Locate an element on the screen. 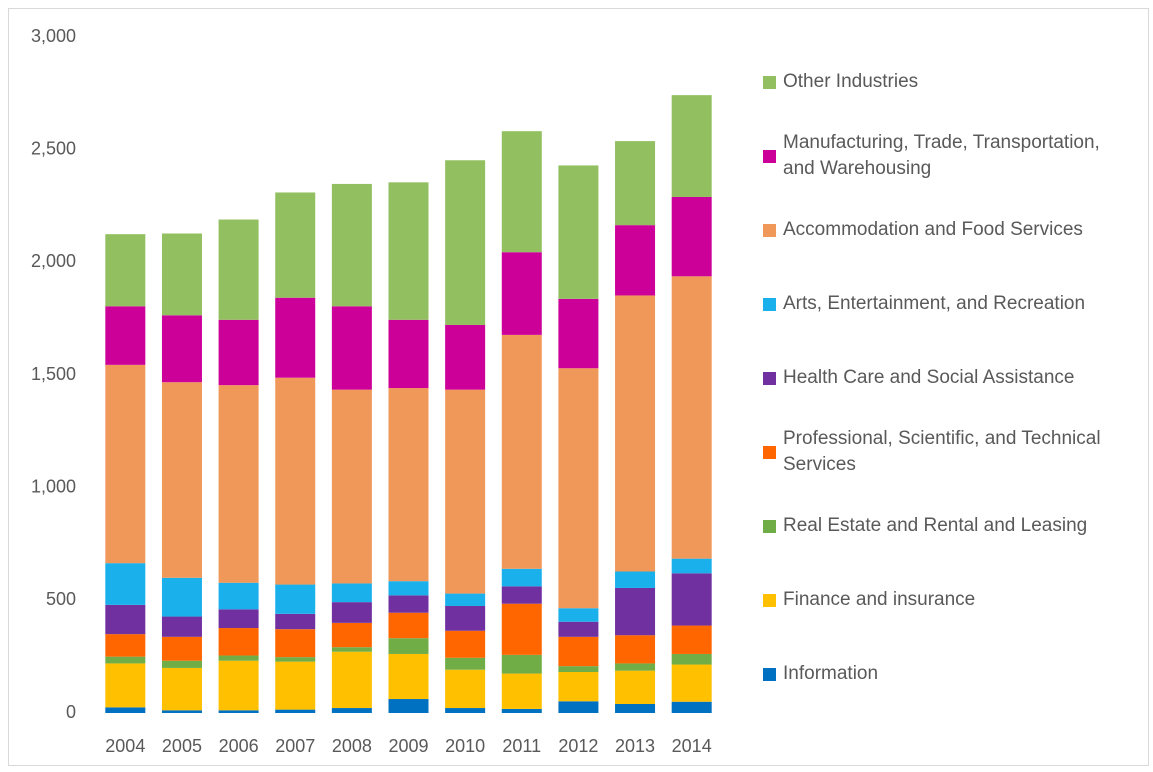 This screenshot has width=1153, height=772. legend-label: Finance and insurance is located at coordinates (879, 599).